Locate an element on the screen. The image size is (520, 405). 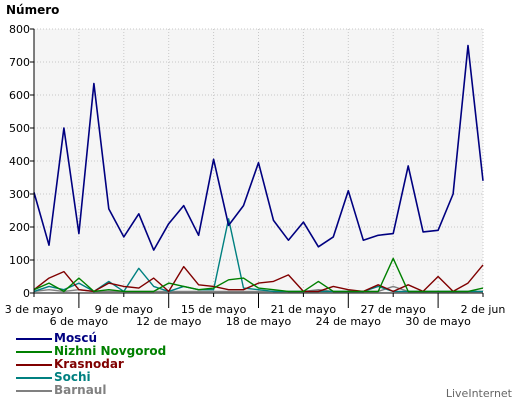
x-tick-label: 15 de mayo is located at coordinates (214, 309).